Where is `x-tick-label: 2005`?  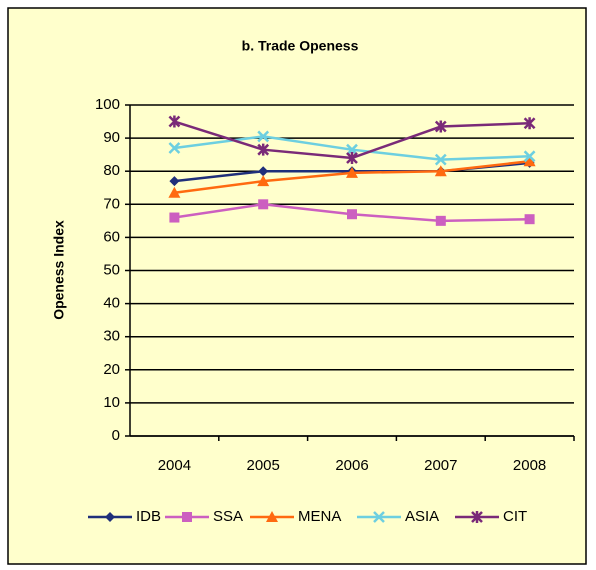 x-tick-label: 2005 is located at coordinates (263, 465).